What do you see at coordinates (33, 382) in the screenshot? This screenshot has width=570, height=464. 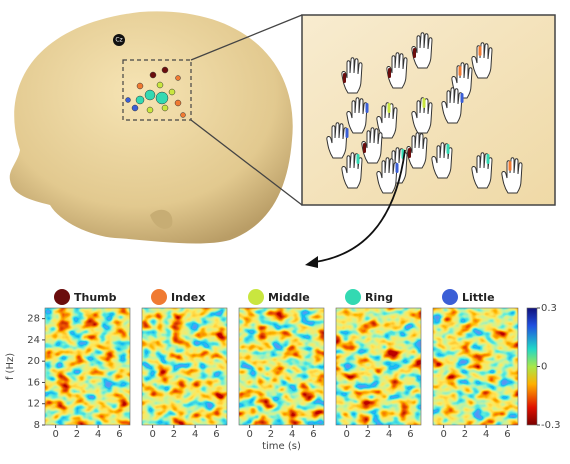 I see `y-tick-label: 16` at bounding box center [33, 382].